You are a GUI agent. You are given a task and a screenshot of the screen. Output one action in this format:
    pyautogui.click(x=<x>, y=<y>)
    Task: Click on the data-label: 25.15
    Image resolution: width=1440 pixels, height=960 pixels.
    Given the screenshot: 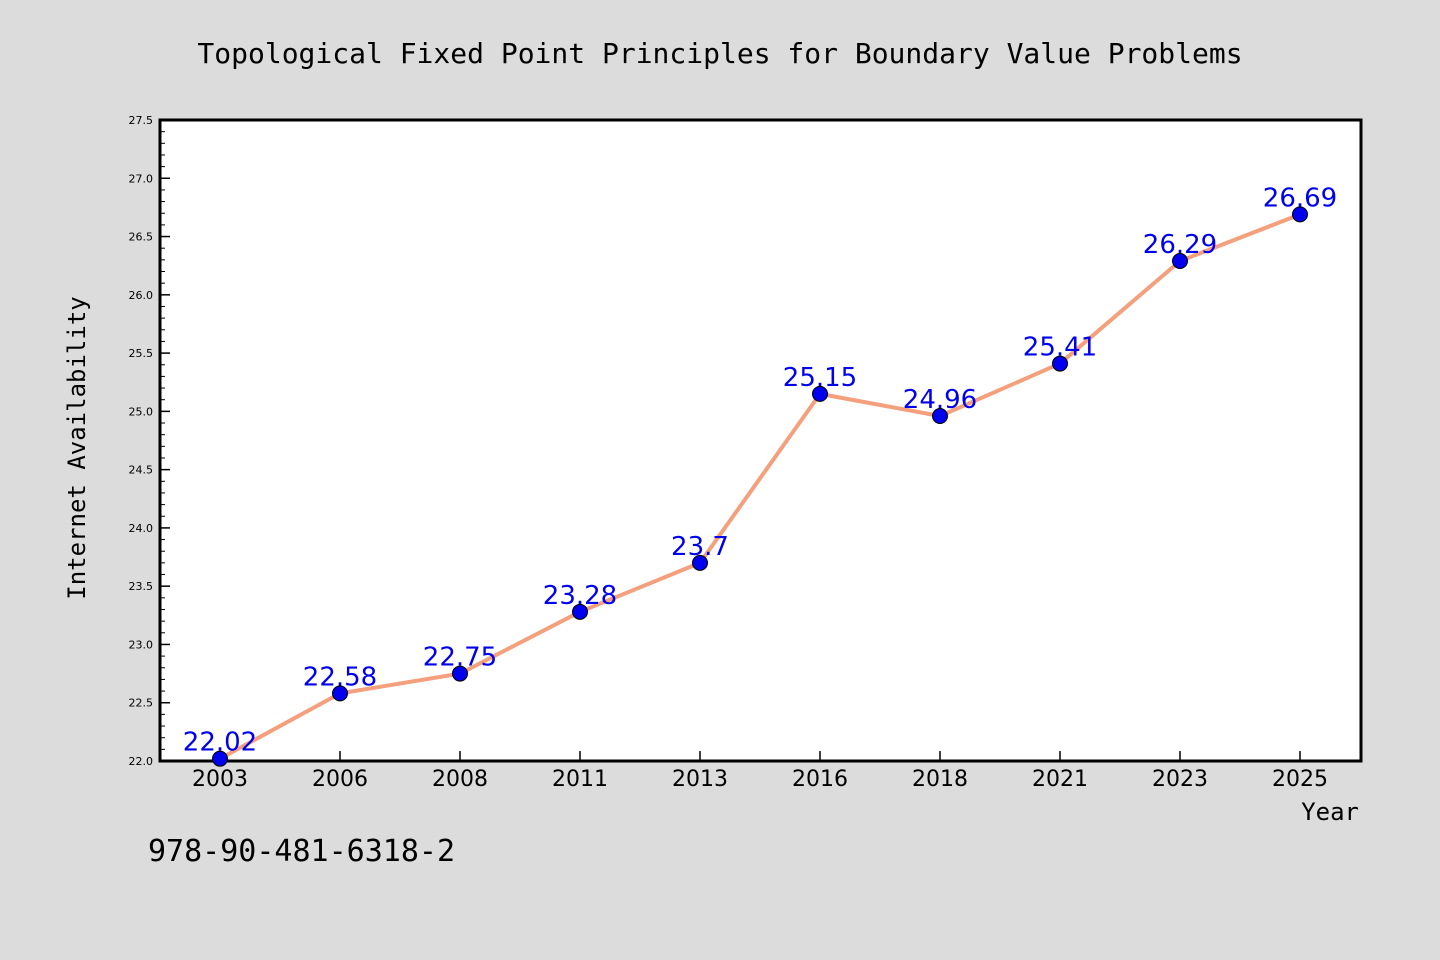 What is the action you would take?
    pyautogui.click(x=820, y=378)
    